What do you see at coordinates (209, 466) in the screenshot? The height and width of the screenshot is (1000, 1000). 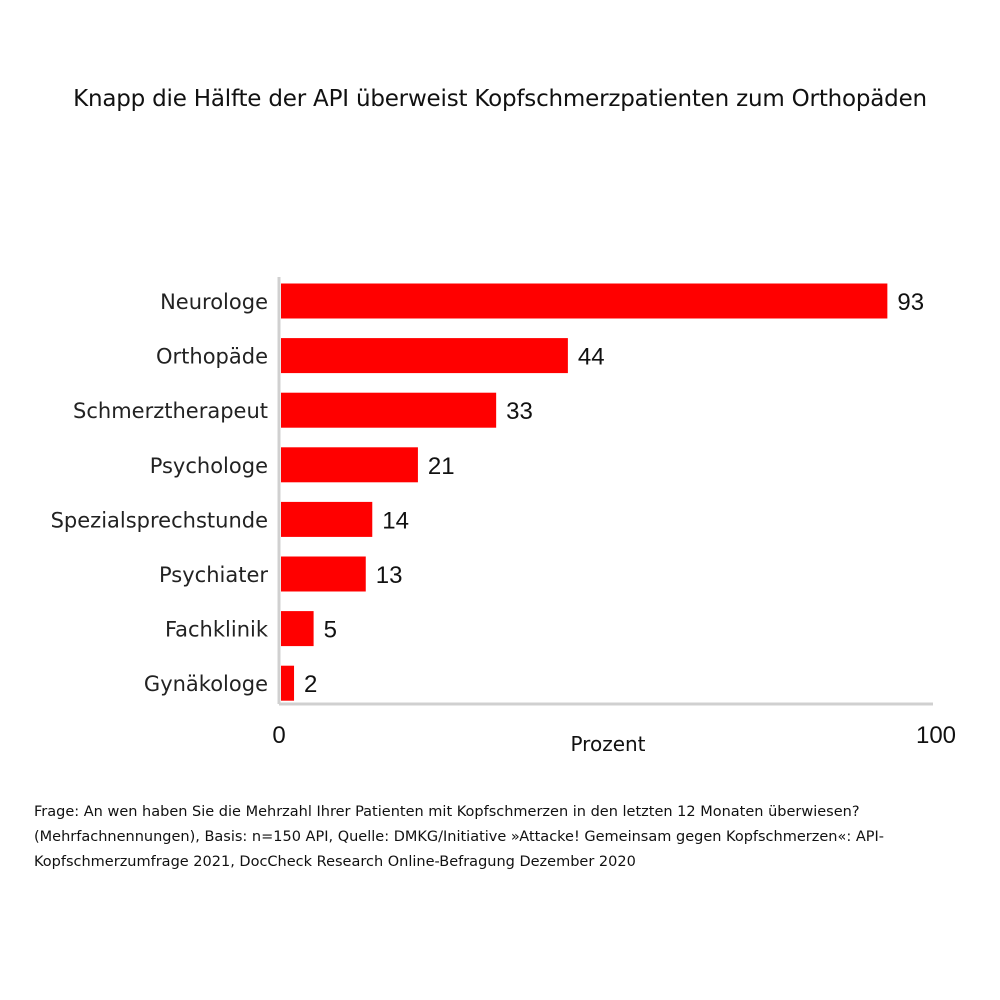 I see `category-label: Psychologe` at bounding box center [209, 466].